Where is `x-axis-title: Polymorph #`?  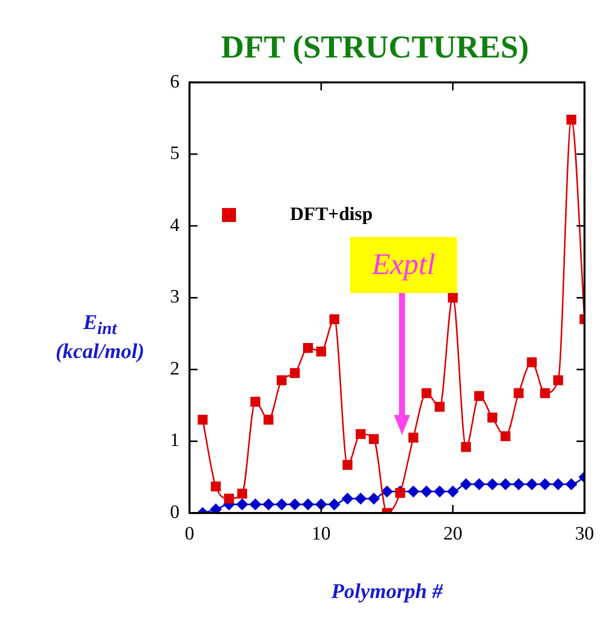 x-axis-title: Polymorph # is located at coordinates (387, 590).